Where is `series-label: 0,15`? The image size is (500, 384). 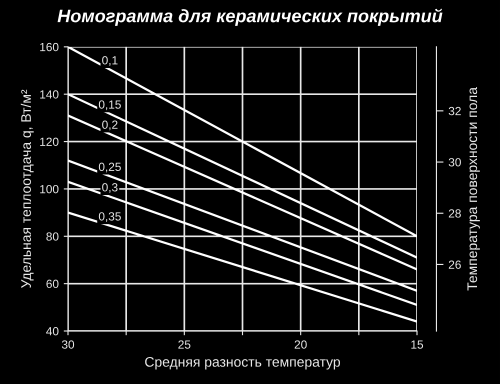
series-label: 0,15 is located at coordinates (109, 105).